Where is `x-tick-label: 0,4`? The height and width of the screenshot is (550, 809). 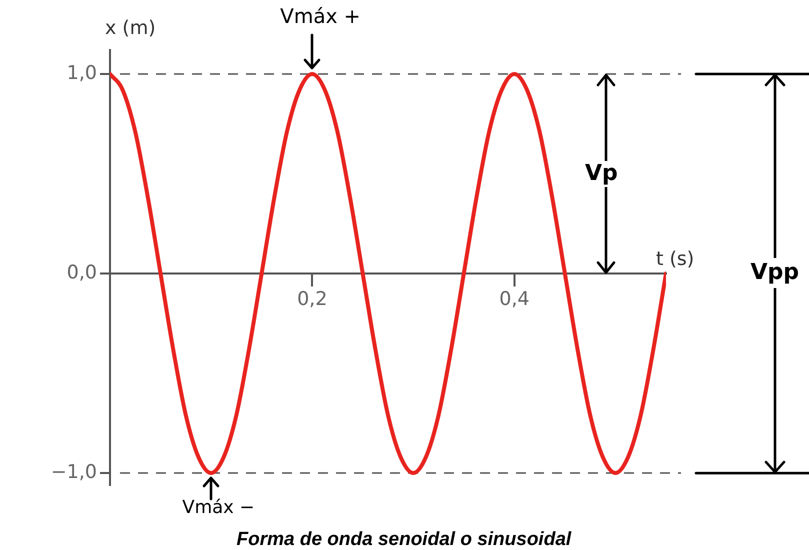
x-tick-label: 0,4 is located at coordinates (514, 299).